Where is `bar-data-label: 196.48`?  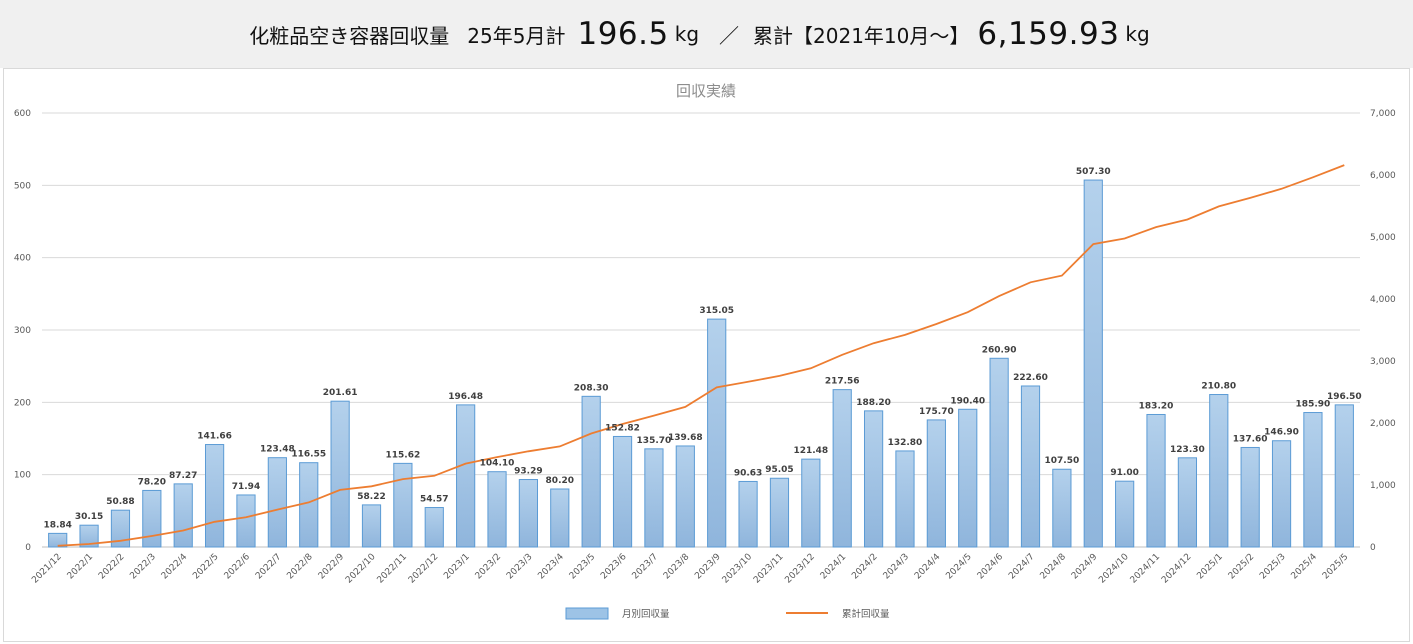
bar-data-label: 196.48 is located at coordinates (465, 397).